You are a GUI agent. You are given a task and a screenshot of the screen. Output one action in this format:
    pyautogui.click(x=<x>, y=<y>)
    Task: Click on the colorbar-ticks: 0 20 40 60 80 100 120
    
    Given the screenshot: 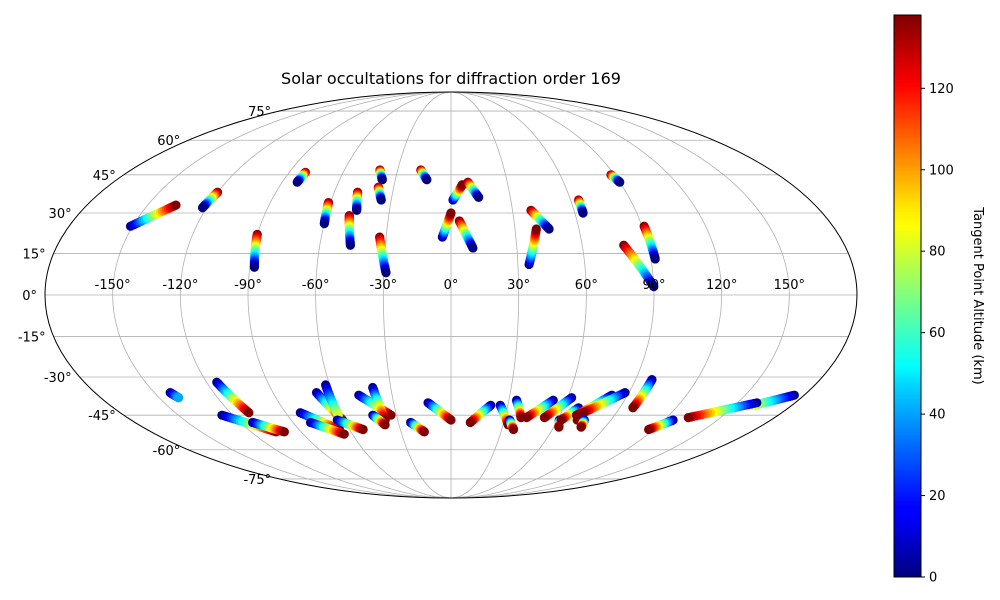 What is the action you would take?
    pyautogui.click(x=937, y=334)
    